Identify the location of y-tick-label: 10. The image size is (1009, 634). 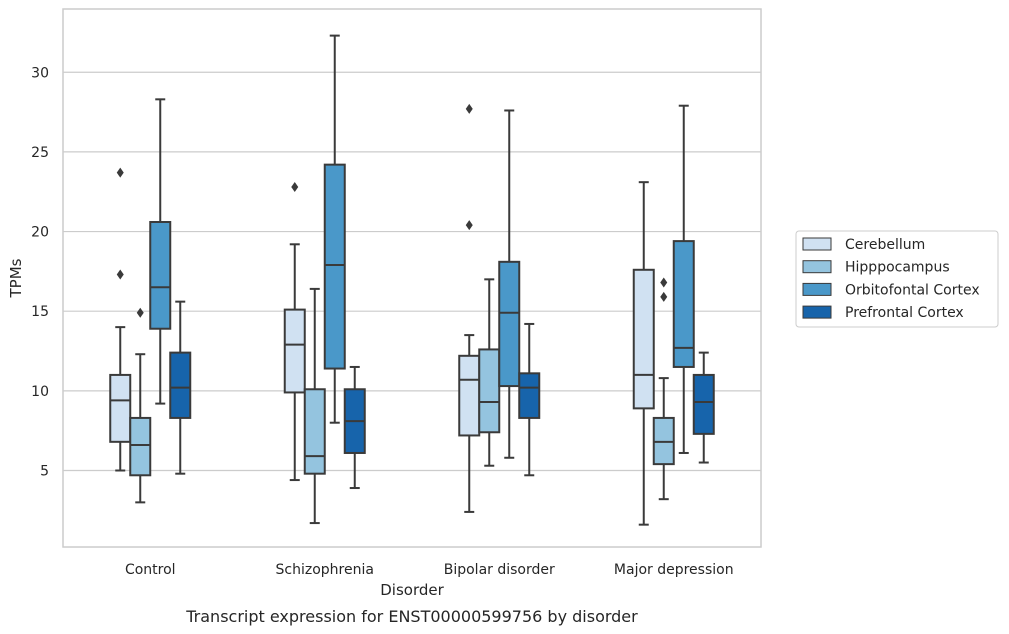
(40, 392).